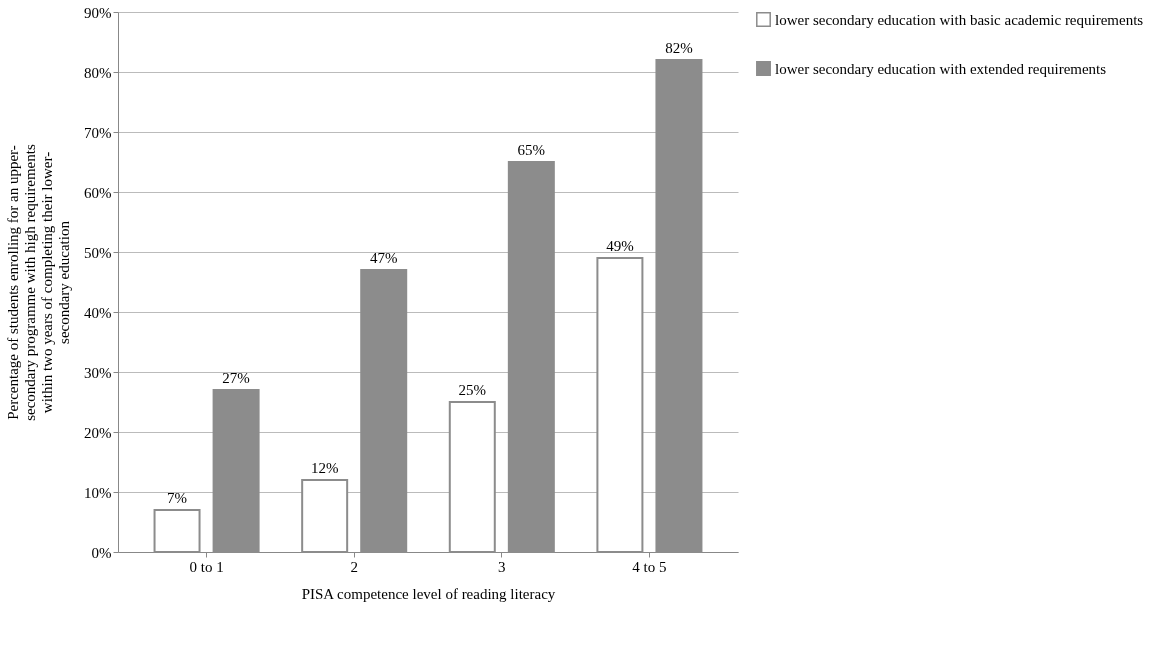  Describe the element at coordinates (649, 566) in the screenshot. I see `x-tick-label: 4 to 5` at that location.